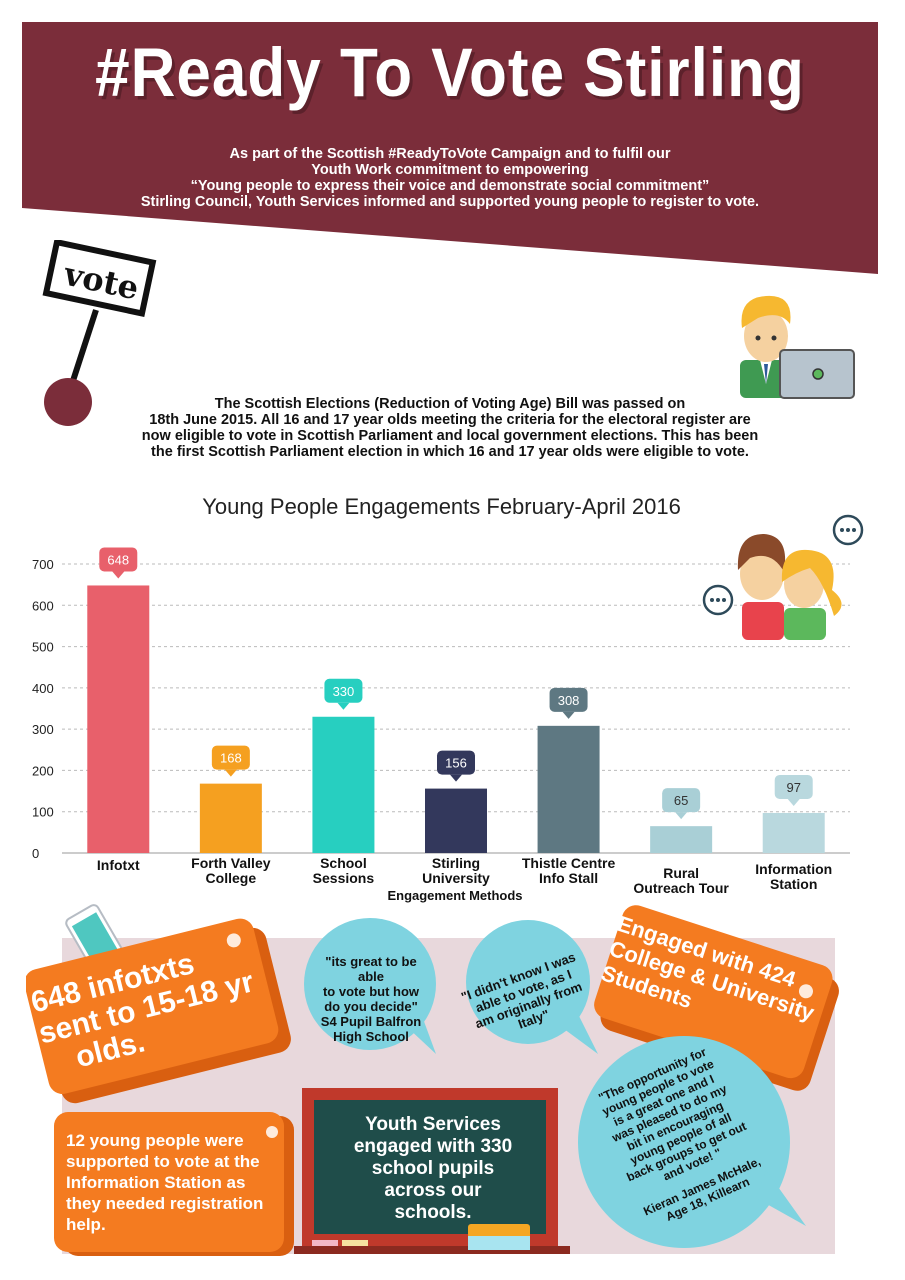  What do you see at coordinates (158, 1011) in the screenshot?
I see `infotxts-card` at bounding box center [158, 1011].